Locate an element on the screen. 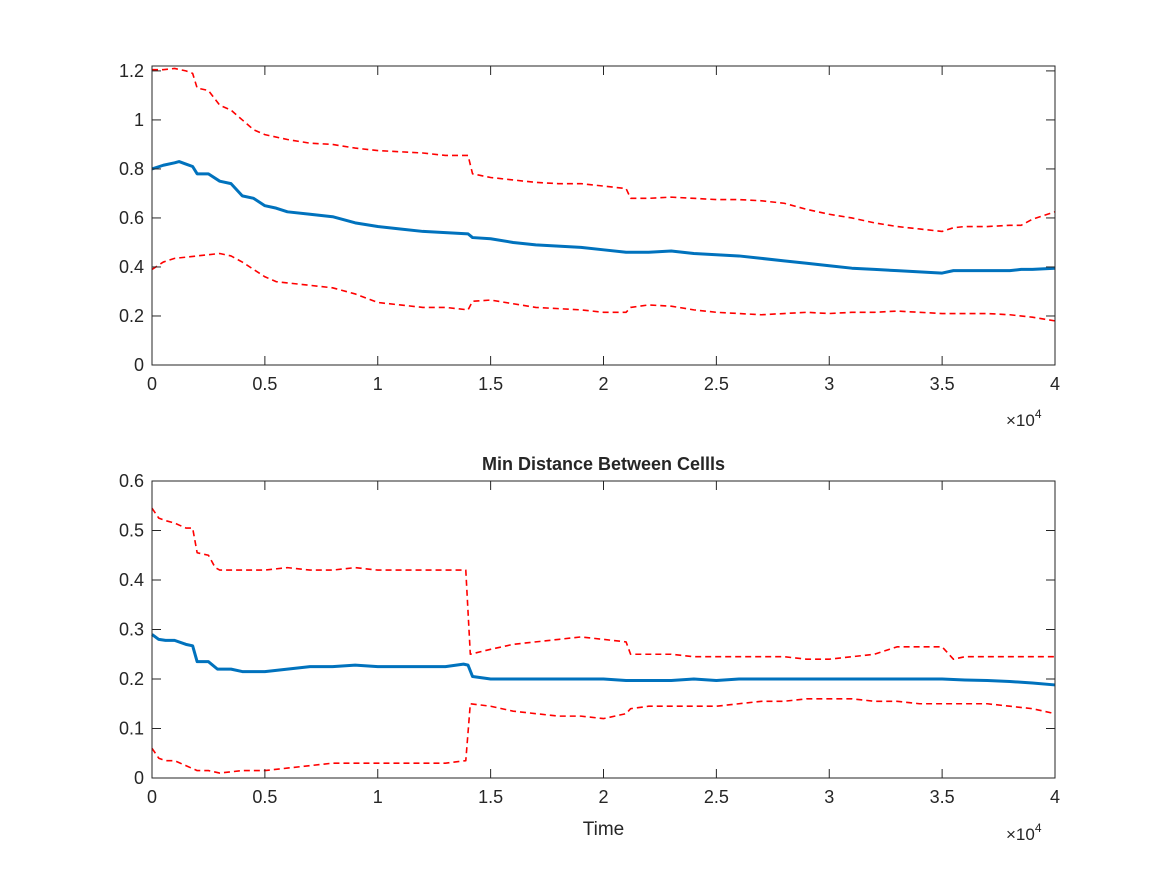 This screenshot has height=875, width=1167. bottom-x-tick-label: 2 is located at coordinates (603, 797).